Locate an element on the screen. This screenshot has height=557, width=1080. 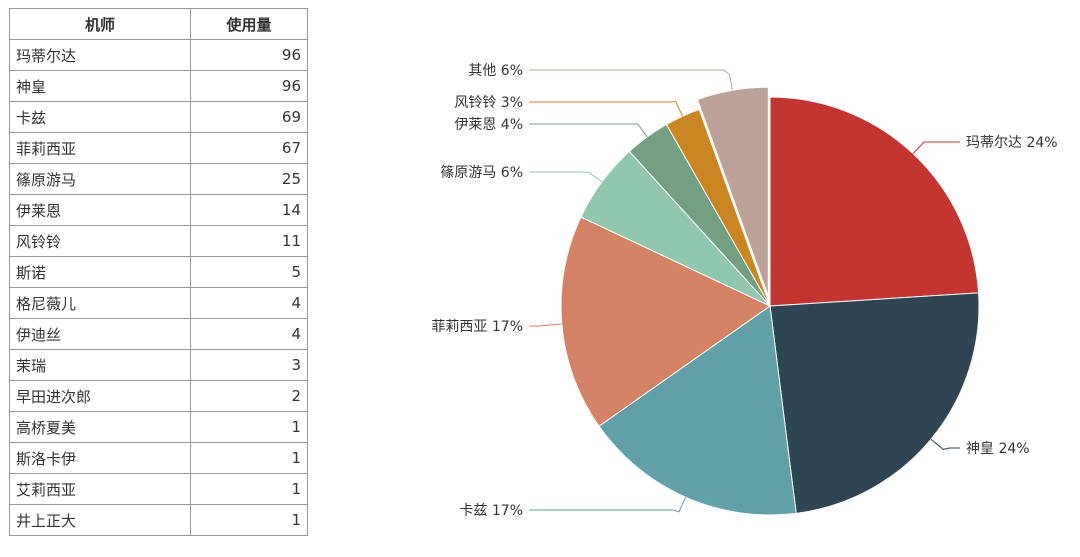
table-row: 高桥夏美 1 is located at coordinates (158, 427).